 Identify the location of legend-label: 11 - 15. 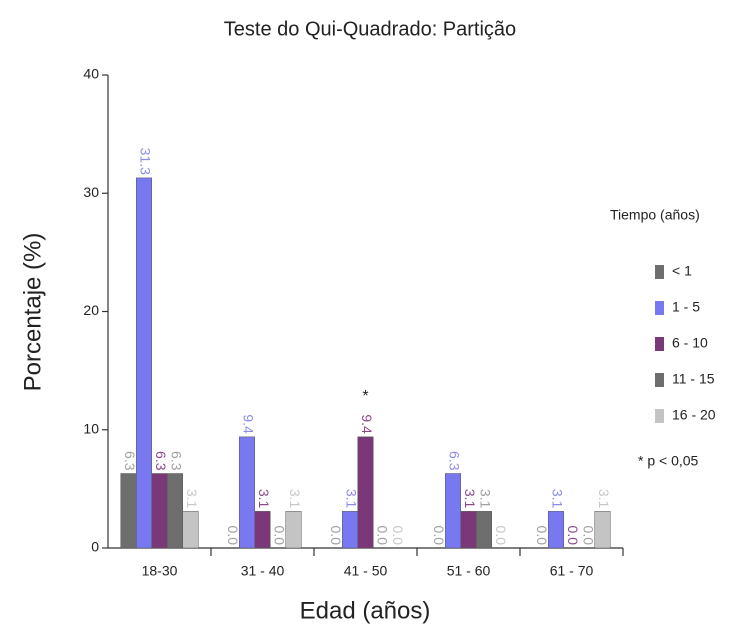
(693, 379).